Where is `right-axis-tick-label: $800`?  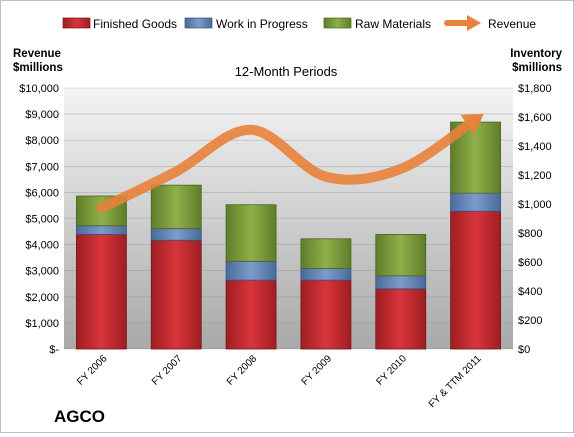 right-axis-tick-label: $800 is located at coordinates (530, 234).